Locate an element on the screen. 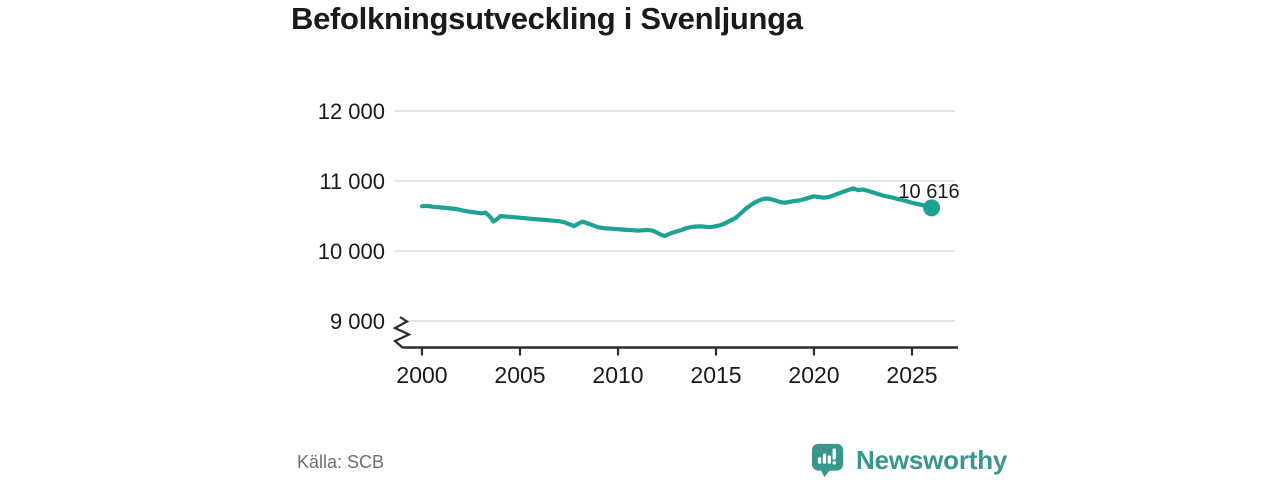 The width and height of the screenshot is (1280, 480). newsworthy-logo-icon is located at coordinates (827, 460).